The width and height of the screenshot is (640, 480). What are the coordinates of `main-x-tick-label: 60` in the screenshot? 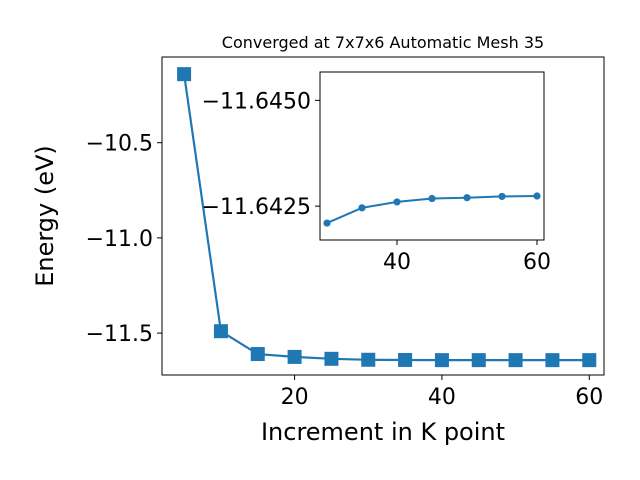 It's located at (589, 397).